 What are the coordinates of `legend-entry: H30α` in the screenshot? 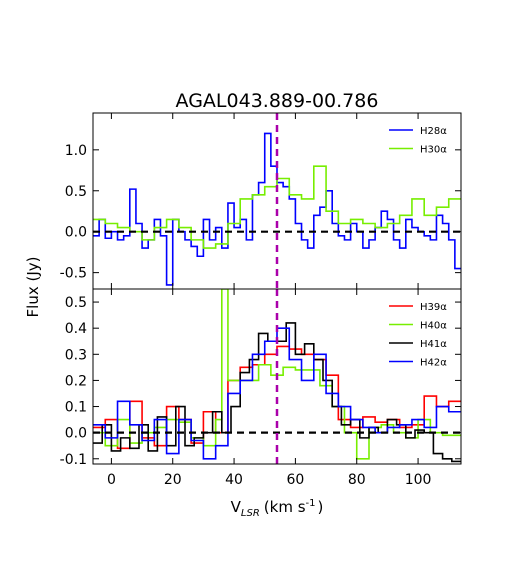 It's located at (433, 150).